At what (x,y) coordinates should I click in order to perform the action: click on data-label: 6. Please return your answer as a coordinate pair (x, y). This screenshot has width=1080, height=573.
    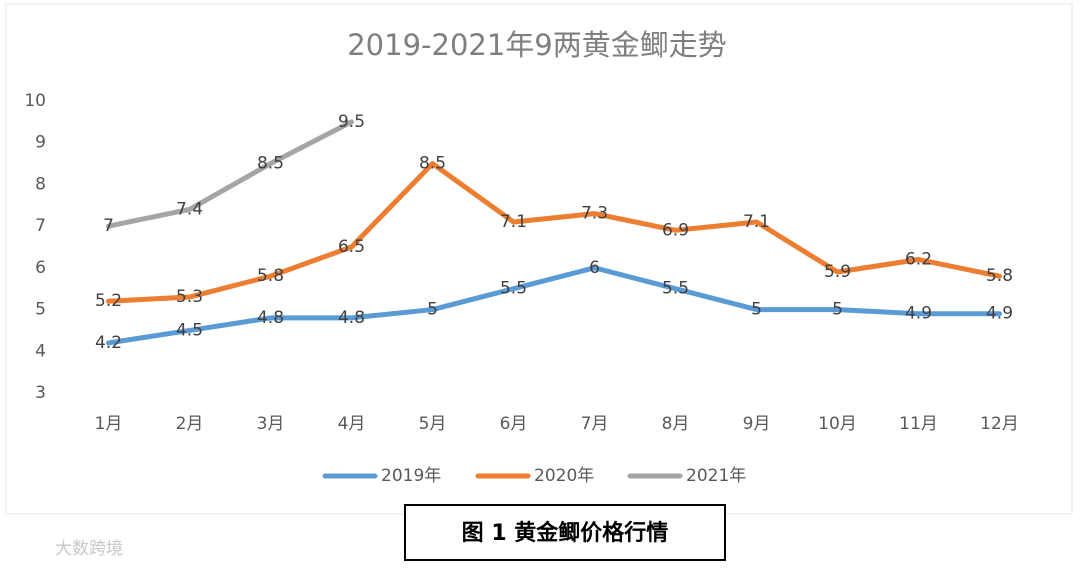
    Looking at the image, I should click on (594, 268).